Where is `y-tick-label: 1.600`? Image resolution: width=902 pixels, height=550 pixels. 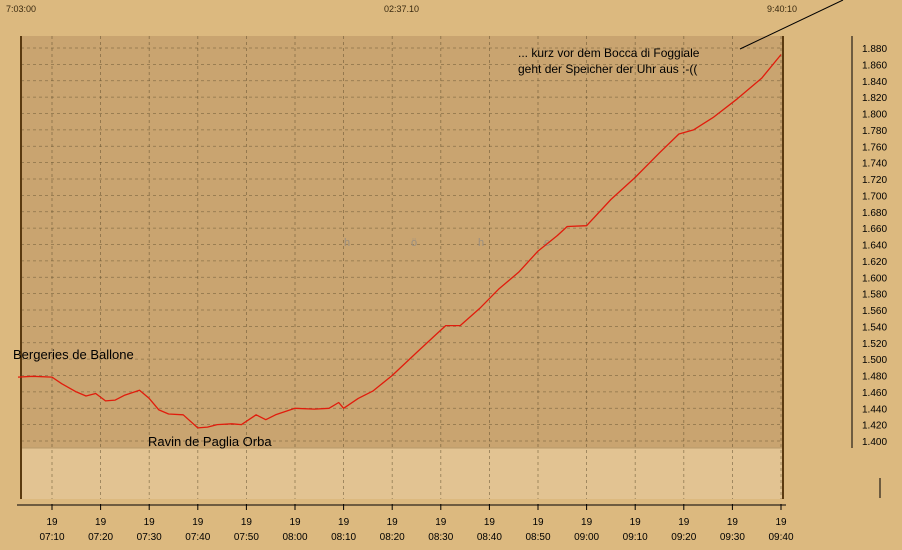
y-tick-label: 1.600 is located at coordinates (874, 278).